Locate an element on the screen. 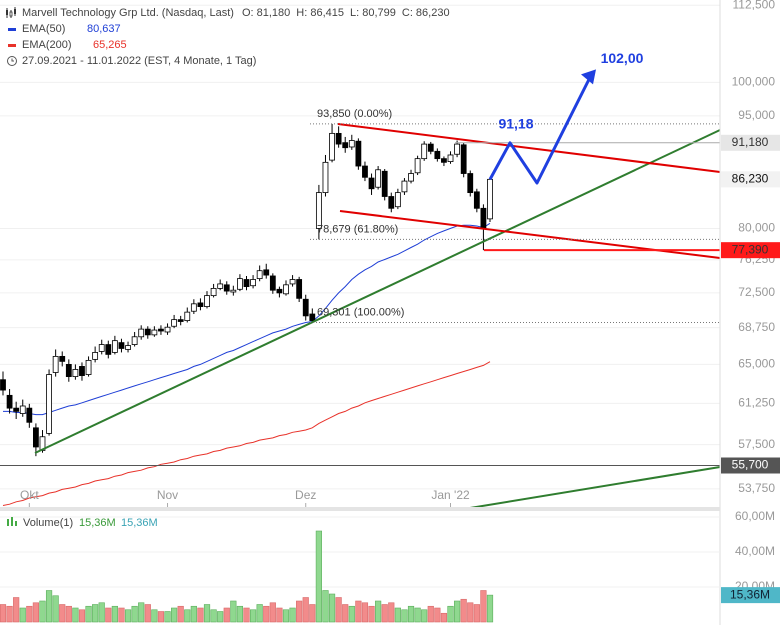 This screenshot has width=780, height=625. x-tick-label: Jan '22 is located at coordinates (450, 495).